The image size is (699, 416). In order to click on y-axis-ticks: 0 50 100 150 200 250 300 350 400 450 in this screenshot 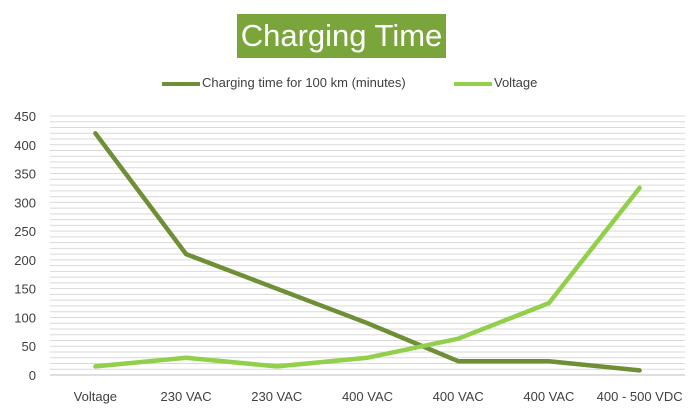, I will do `click(25, 246)`.